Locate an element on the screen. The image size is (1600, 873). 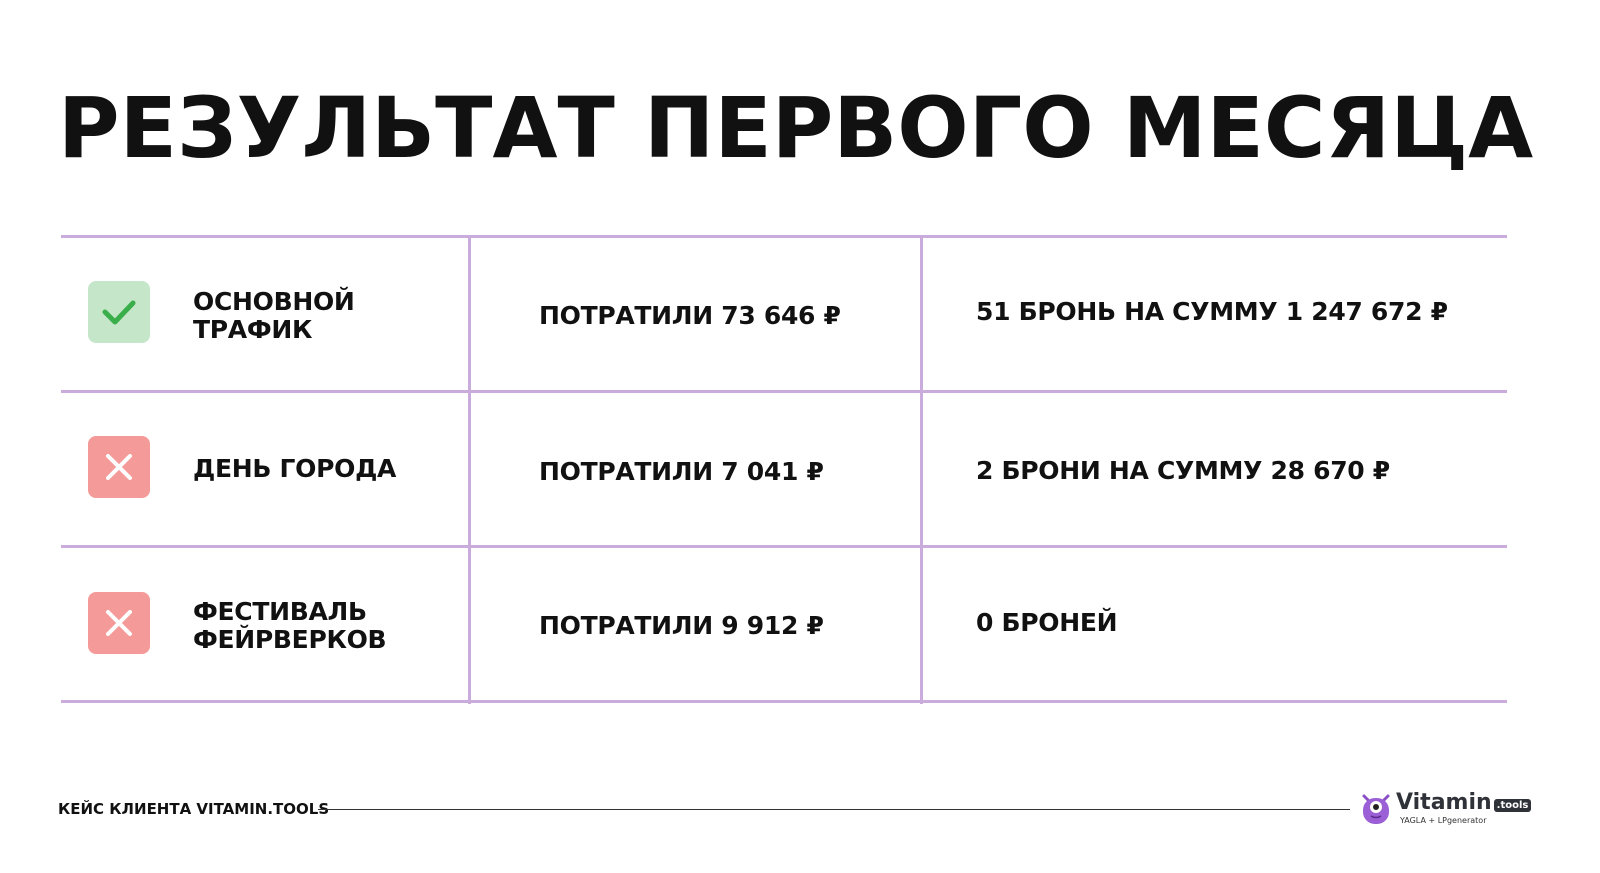
row-spent: ПОТРАТИЛИ 9 912 ₽ is located at coordinates (681, 625).